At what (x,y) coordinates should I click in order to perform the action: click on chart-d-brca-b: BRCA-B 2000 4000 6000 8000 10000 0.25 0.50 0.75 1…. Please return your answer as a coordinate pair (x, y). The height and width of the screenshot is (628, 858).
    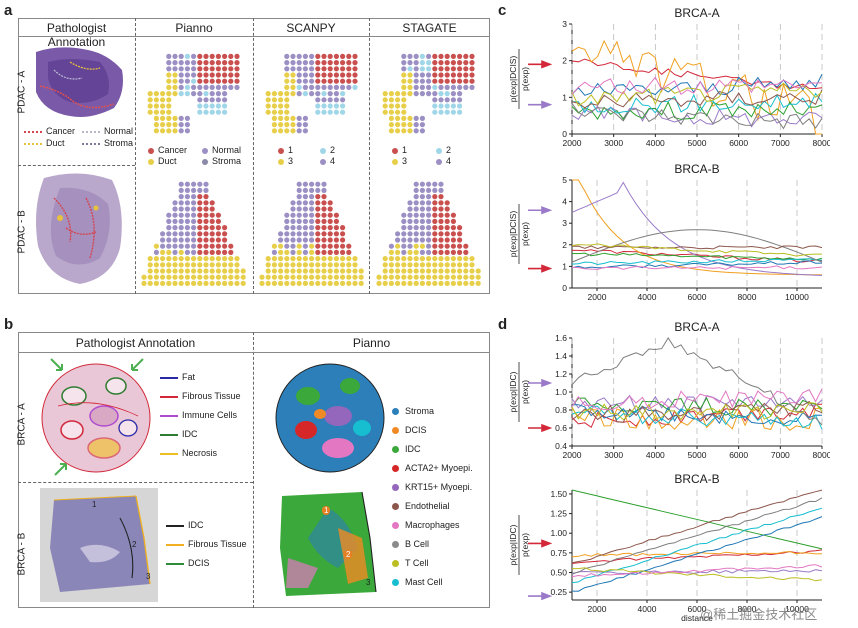
    Looking at the image, I should click on (665, 547).